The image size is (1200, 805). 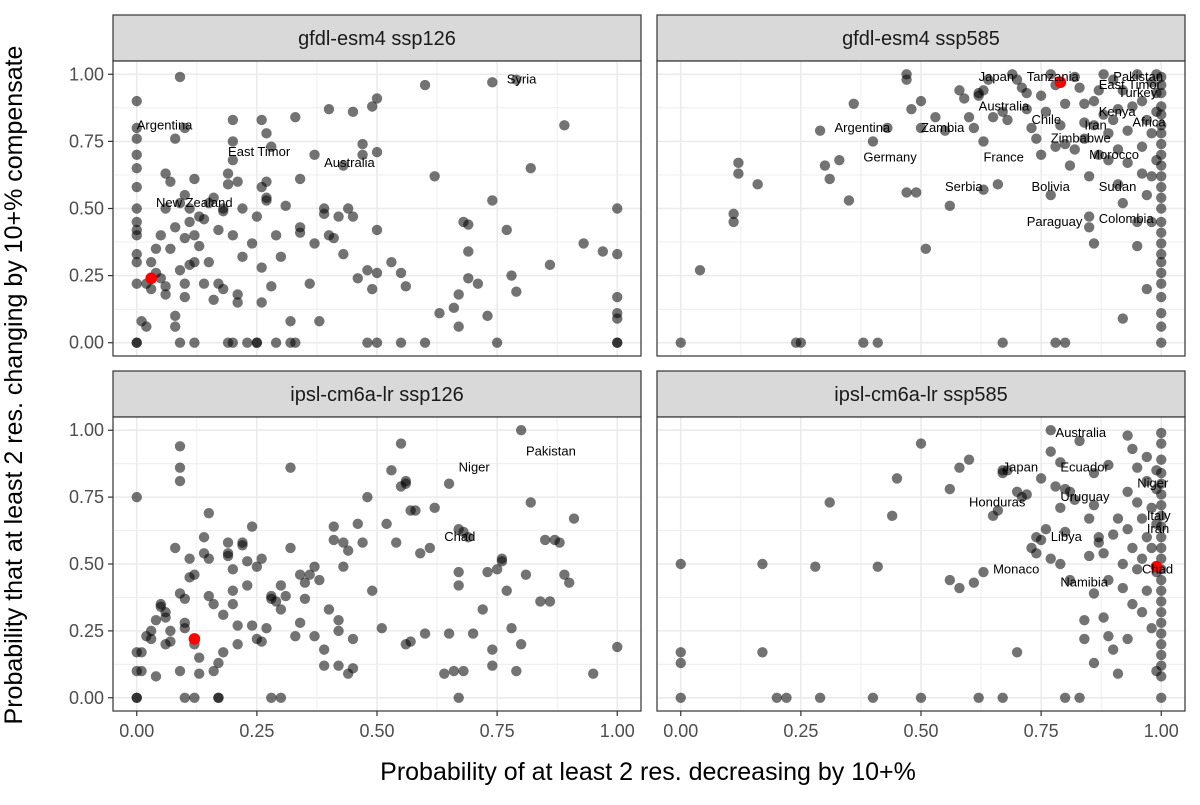 What do you see at coordinates (165, 124) in the screenshot?
I see `country-label: Argentina` at bounding box center [165, 124].